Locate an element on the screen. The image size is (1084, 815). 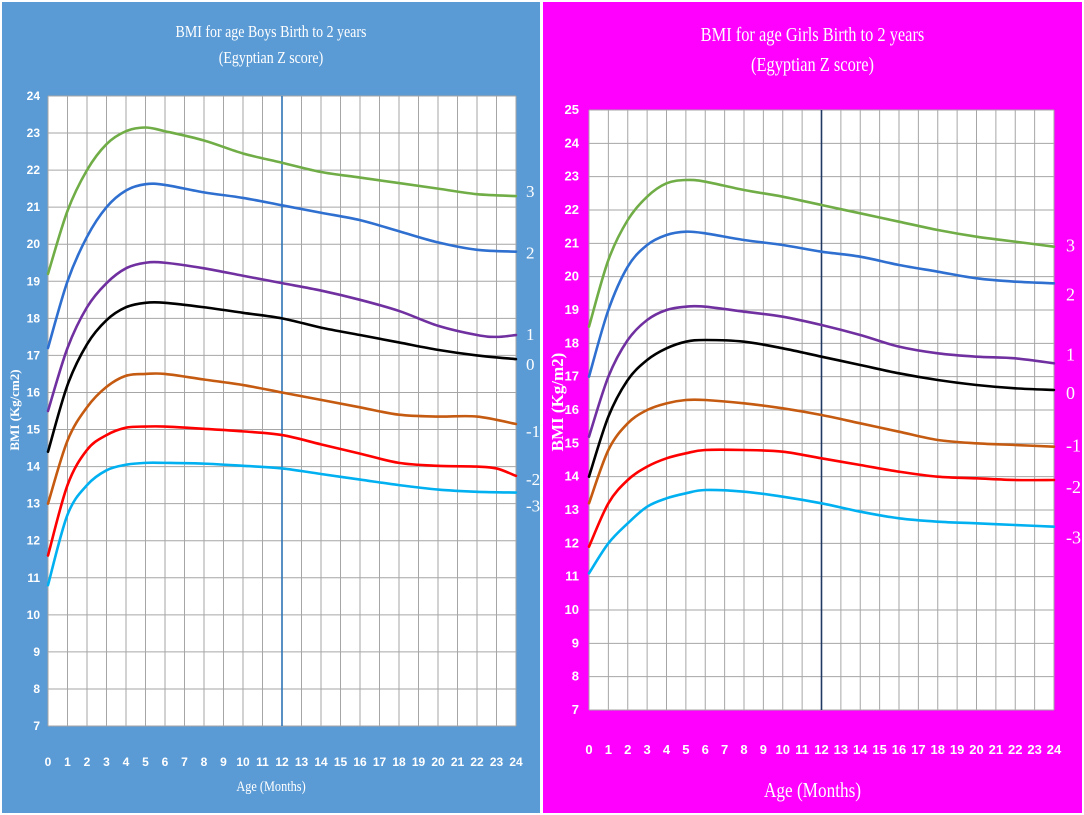
girls-y-tick-label: 20 is located at coordinates (572, 276).